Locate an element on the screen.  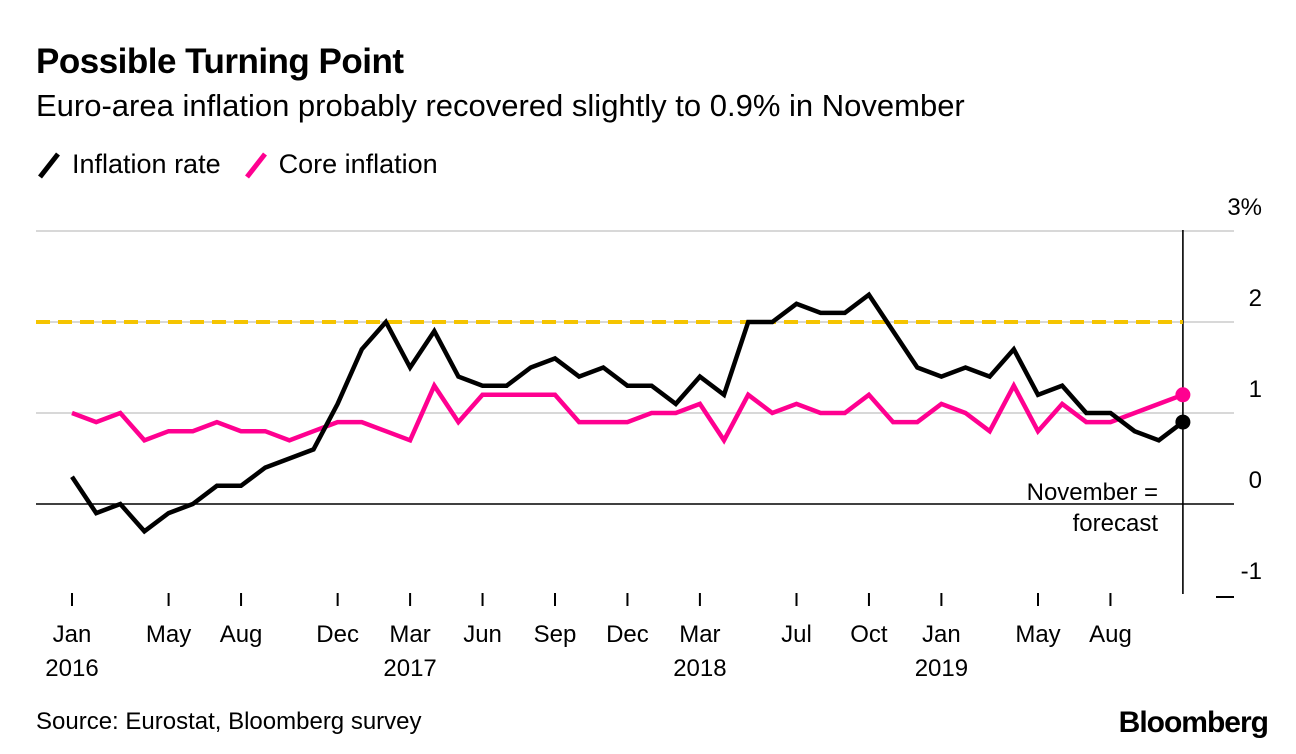
x-year-label: 2017 is located at coordinates (409, 668).